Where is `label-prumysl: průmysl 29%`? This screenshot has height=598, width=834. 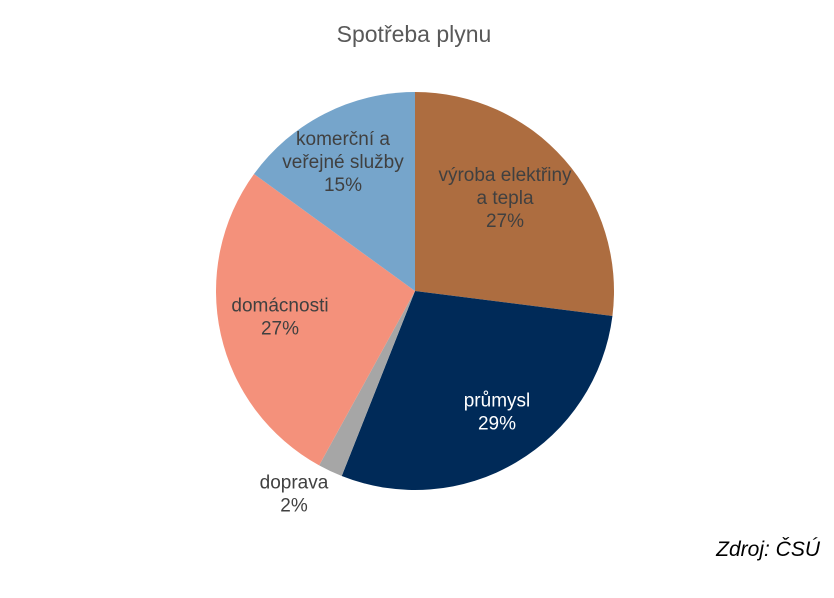
label-prumysl: průmysl 29% is located at coordinates (497, 413).